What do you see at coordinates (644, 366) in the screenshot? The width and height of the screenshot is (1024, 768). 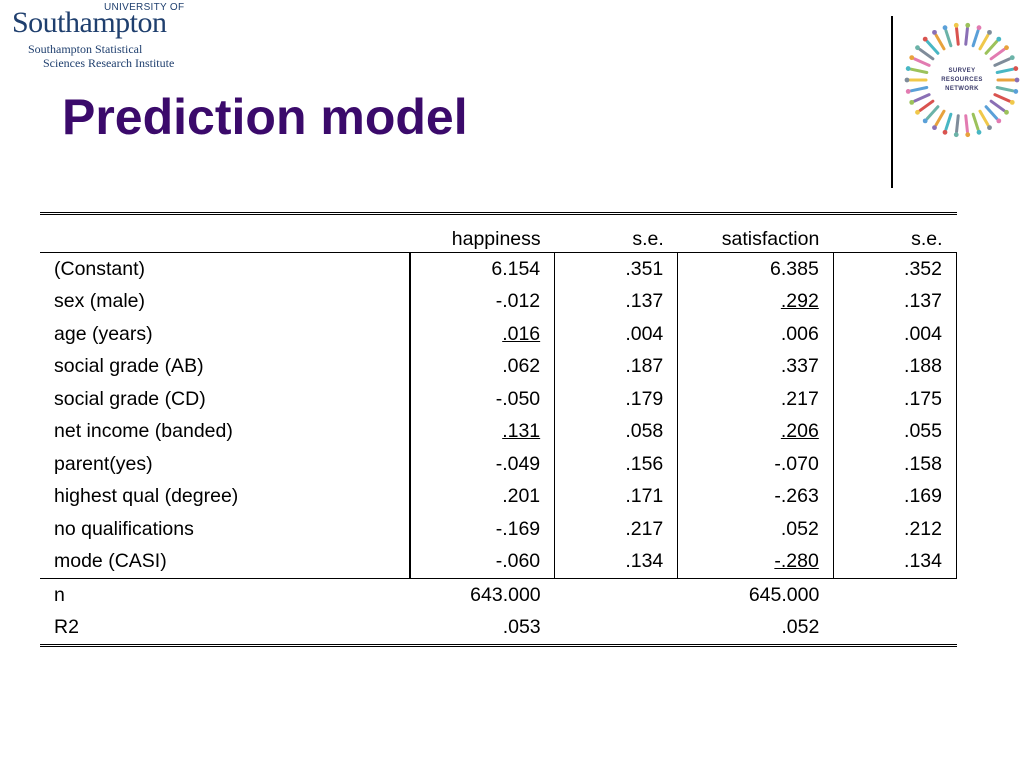 I see `happiness-se-text: .187` at bounding box center [644, 366].